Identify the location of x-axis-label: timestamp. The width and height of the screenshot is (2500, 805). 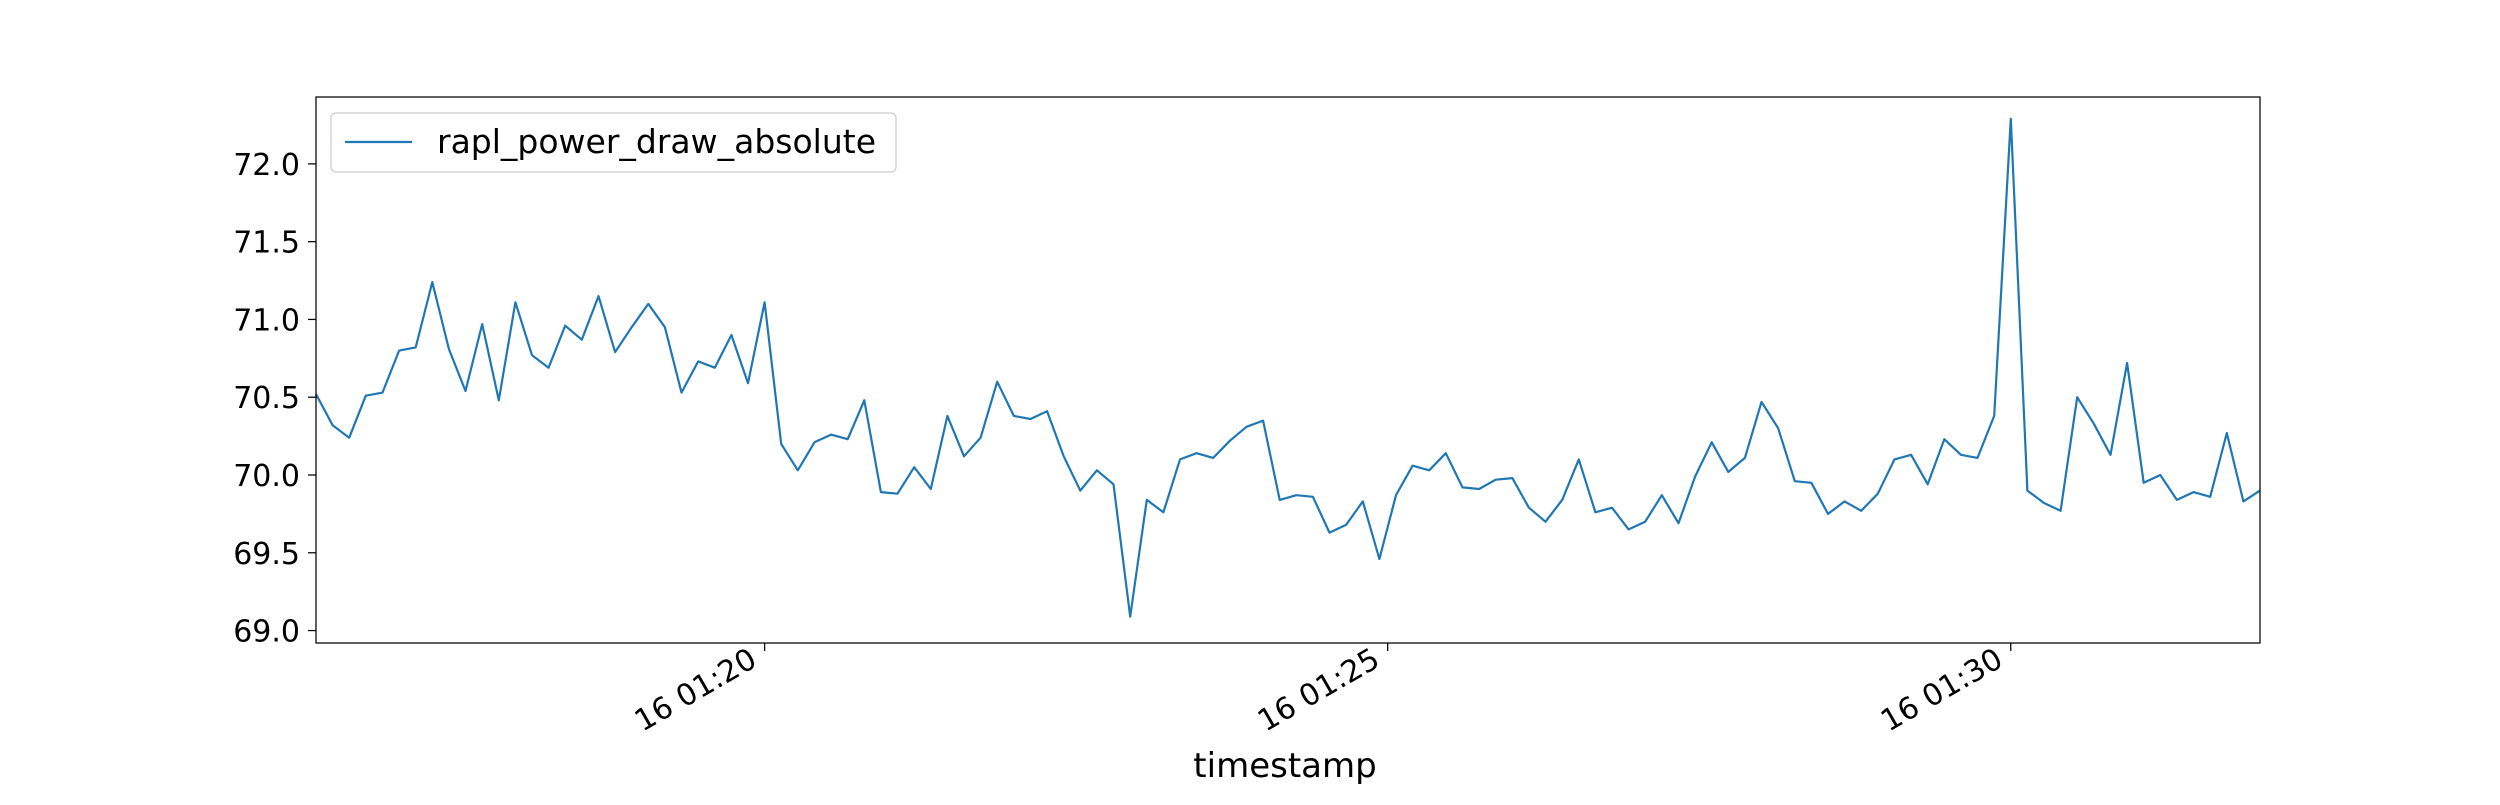
(1284, 766).